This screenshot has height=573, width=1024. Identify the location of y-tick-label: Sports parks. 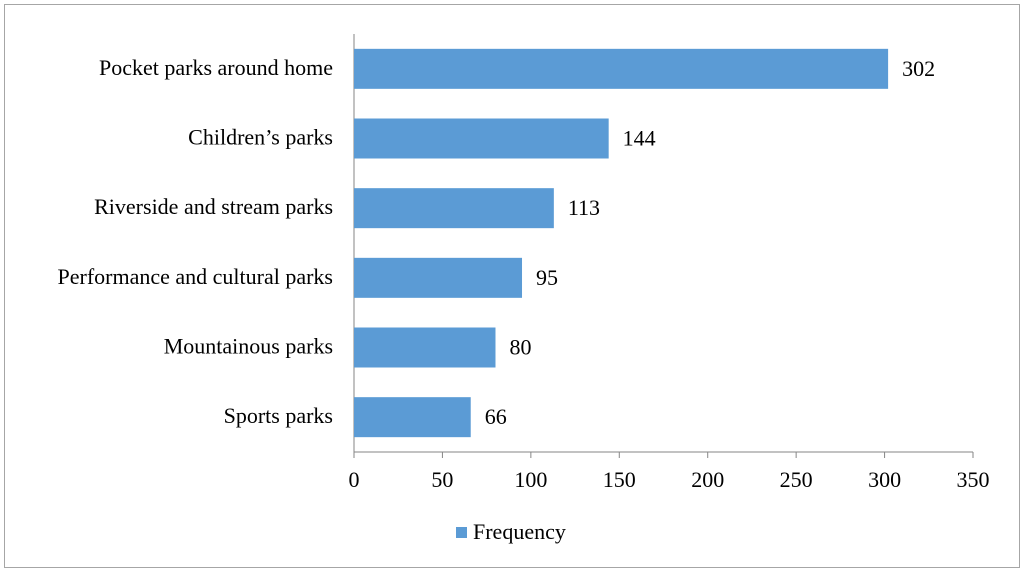
(278, 415).